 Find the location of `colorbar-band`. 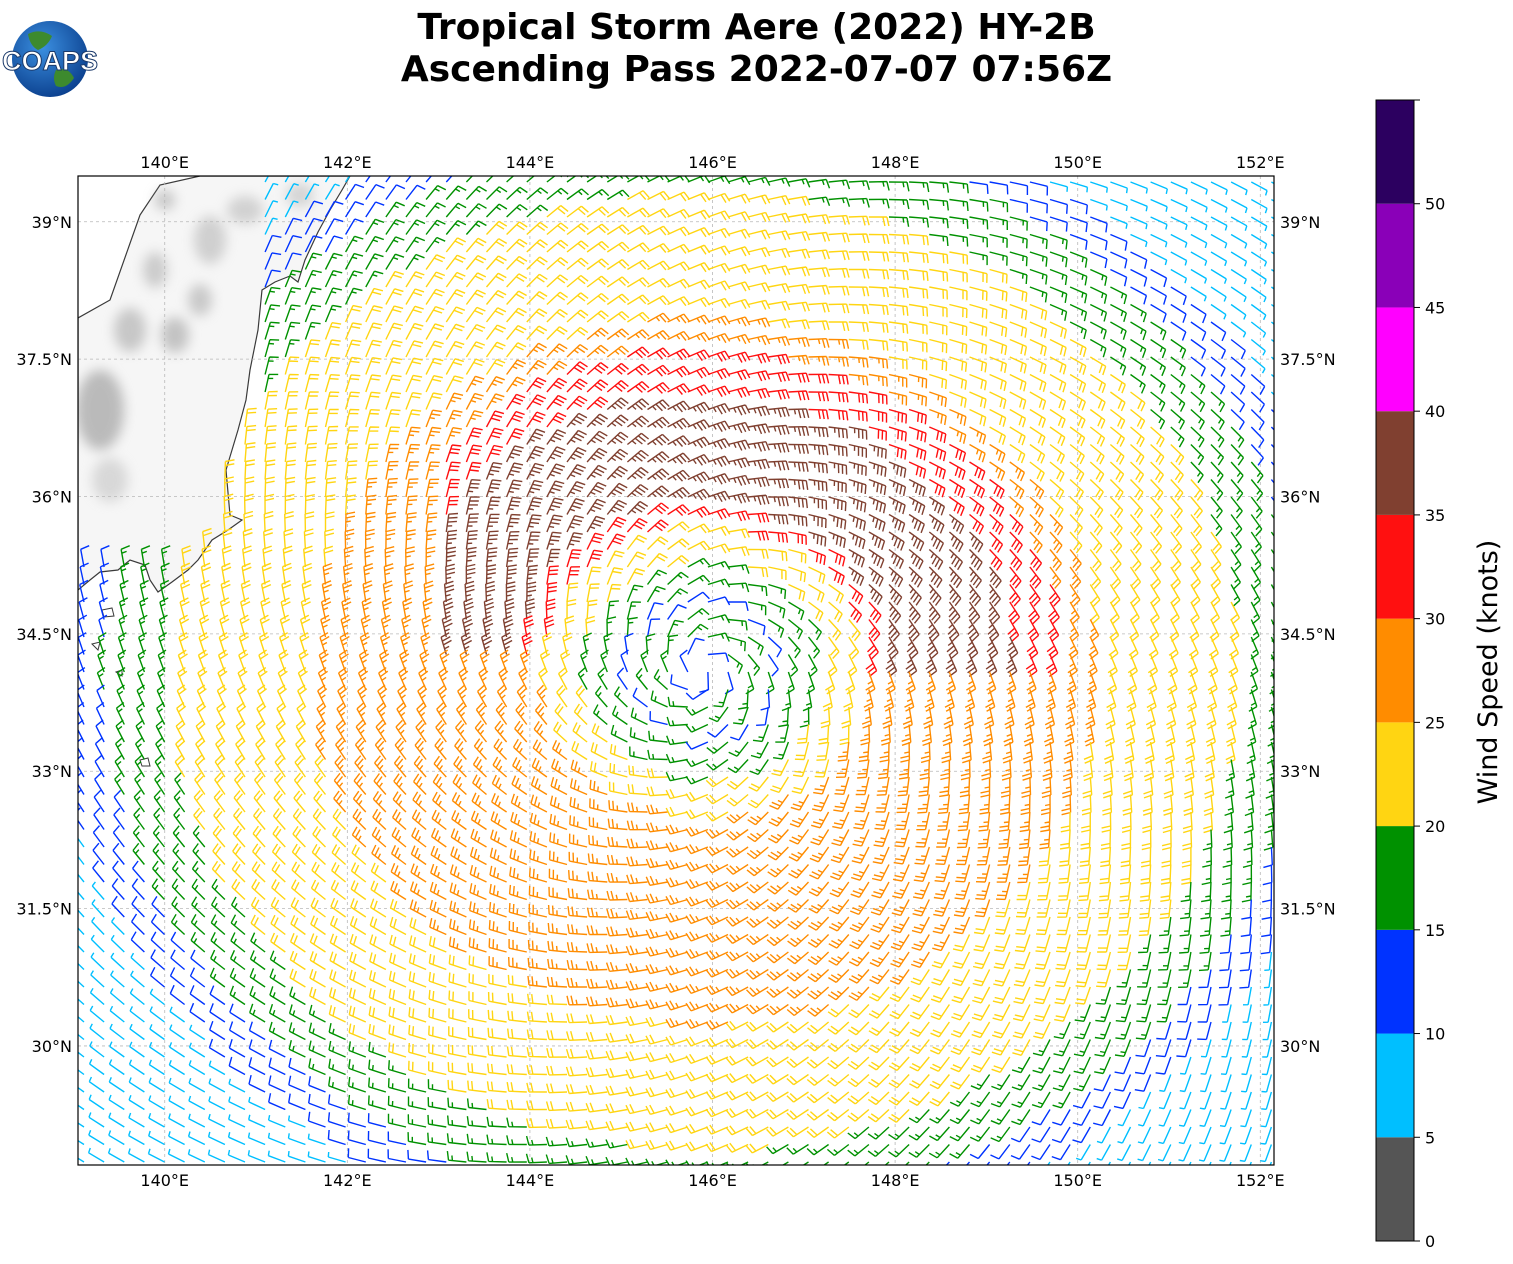

colorbar-band is located at coordinates (1395, 670).